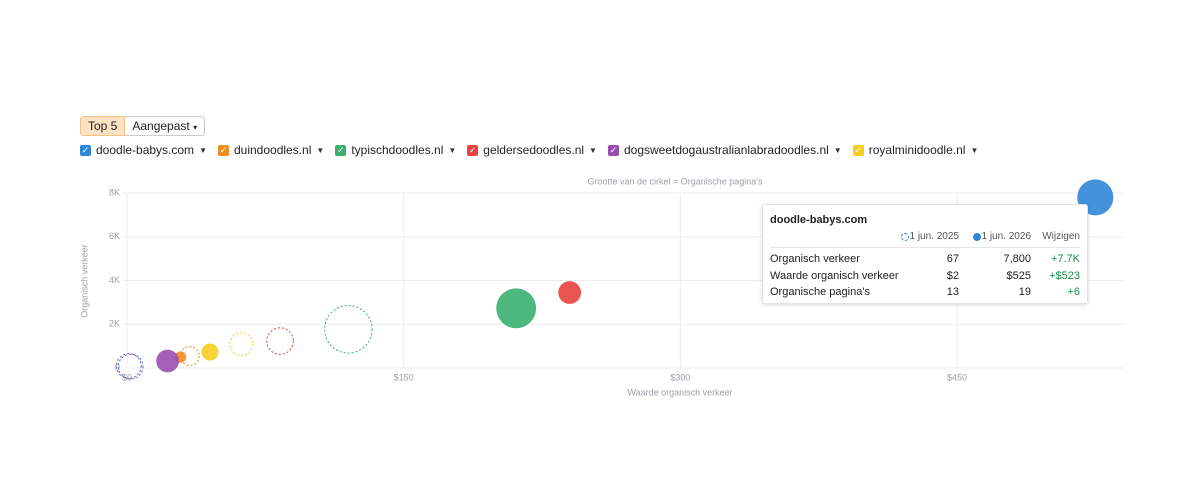 The image size is (1197, 503). I want to click on legend-item: ✓ doodle-babys.com ▼, so click(143, 150).